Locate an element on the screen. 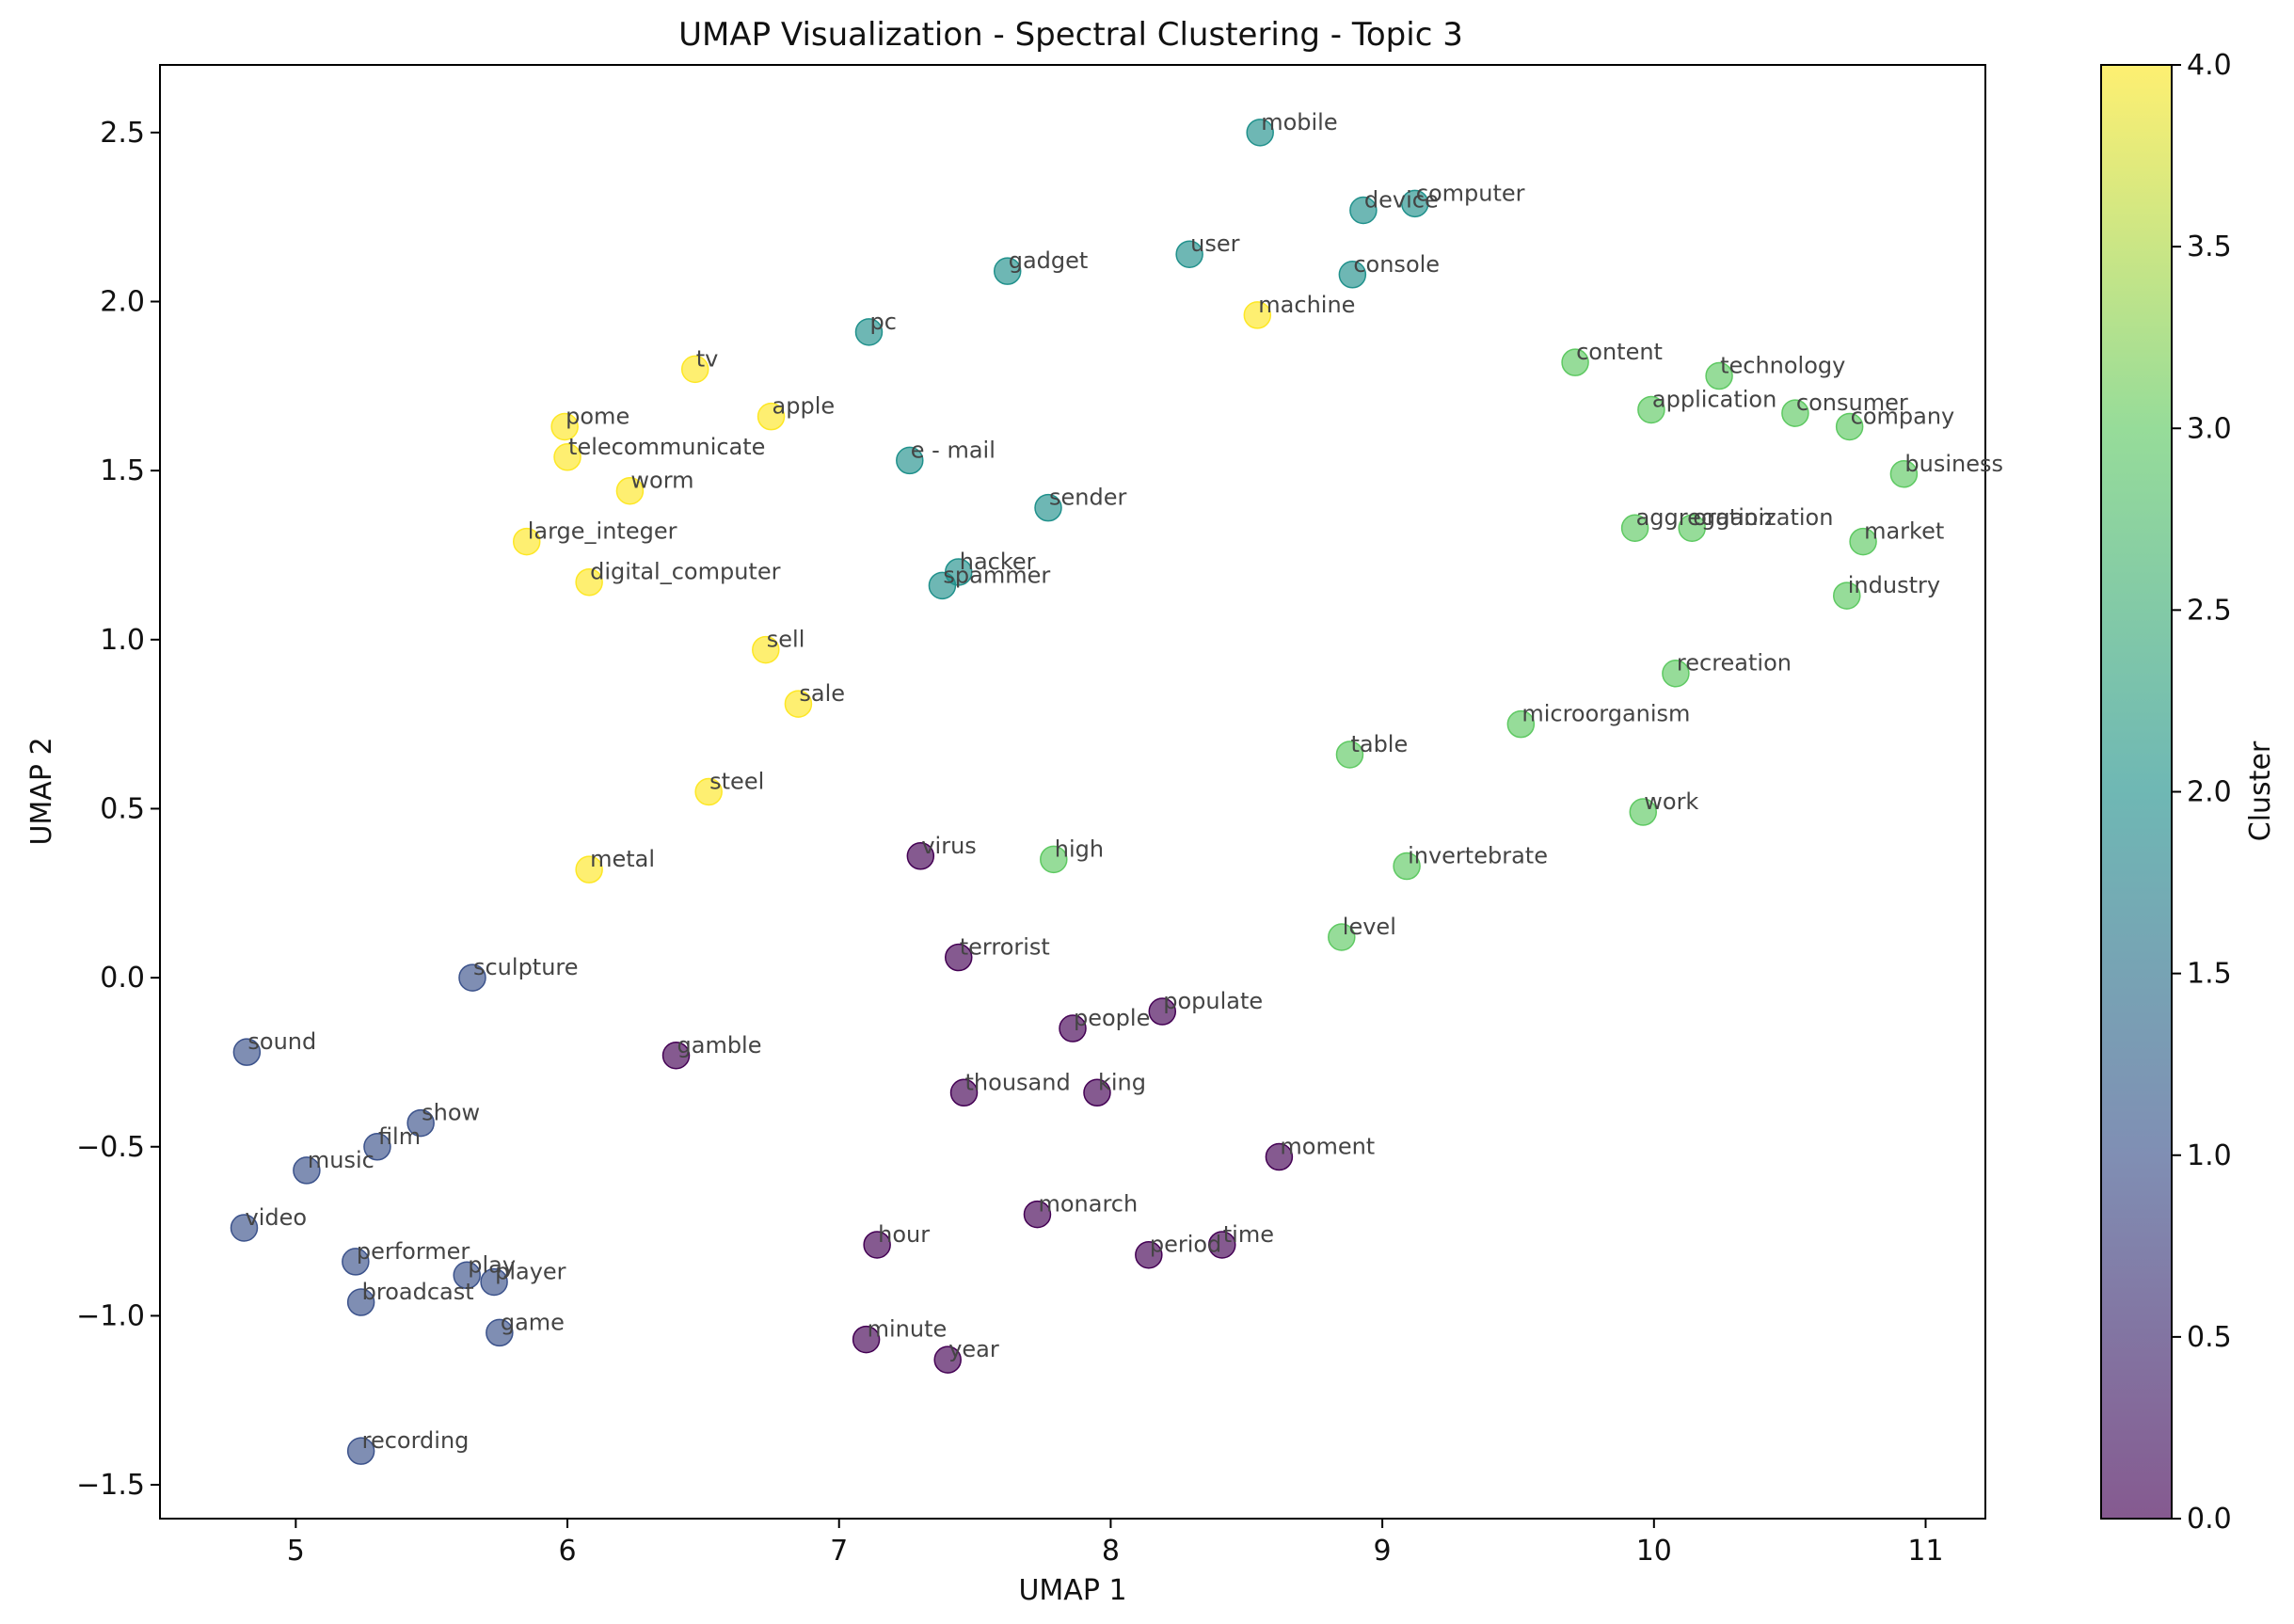 This screenshot has width=2294, height=1624. point-sale is located at coordinates (799, 704).